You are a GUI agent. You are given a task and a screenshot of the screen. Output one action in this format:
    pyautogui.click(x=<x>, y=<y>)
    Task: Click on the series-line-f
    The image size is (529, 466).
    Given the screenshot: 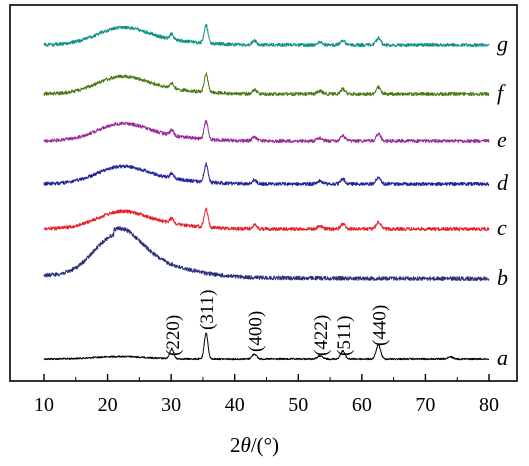 What is the action you would take?
    pyautogui.click(x=266, y=84)
    